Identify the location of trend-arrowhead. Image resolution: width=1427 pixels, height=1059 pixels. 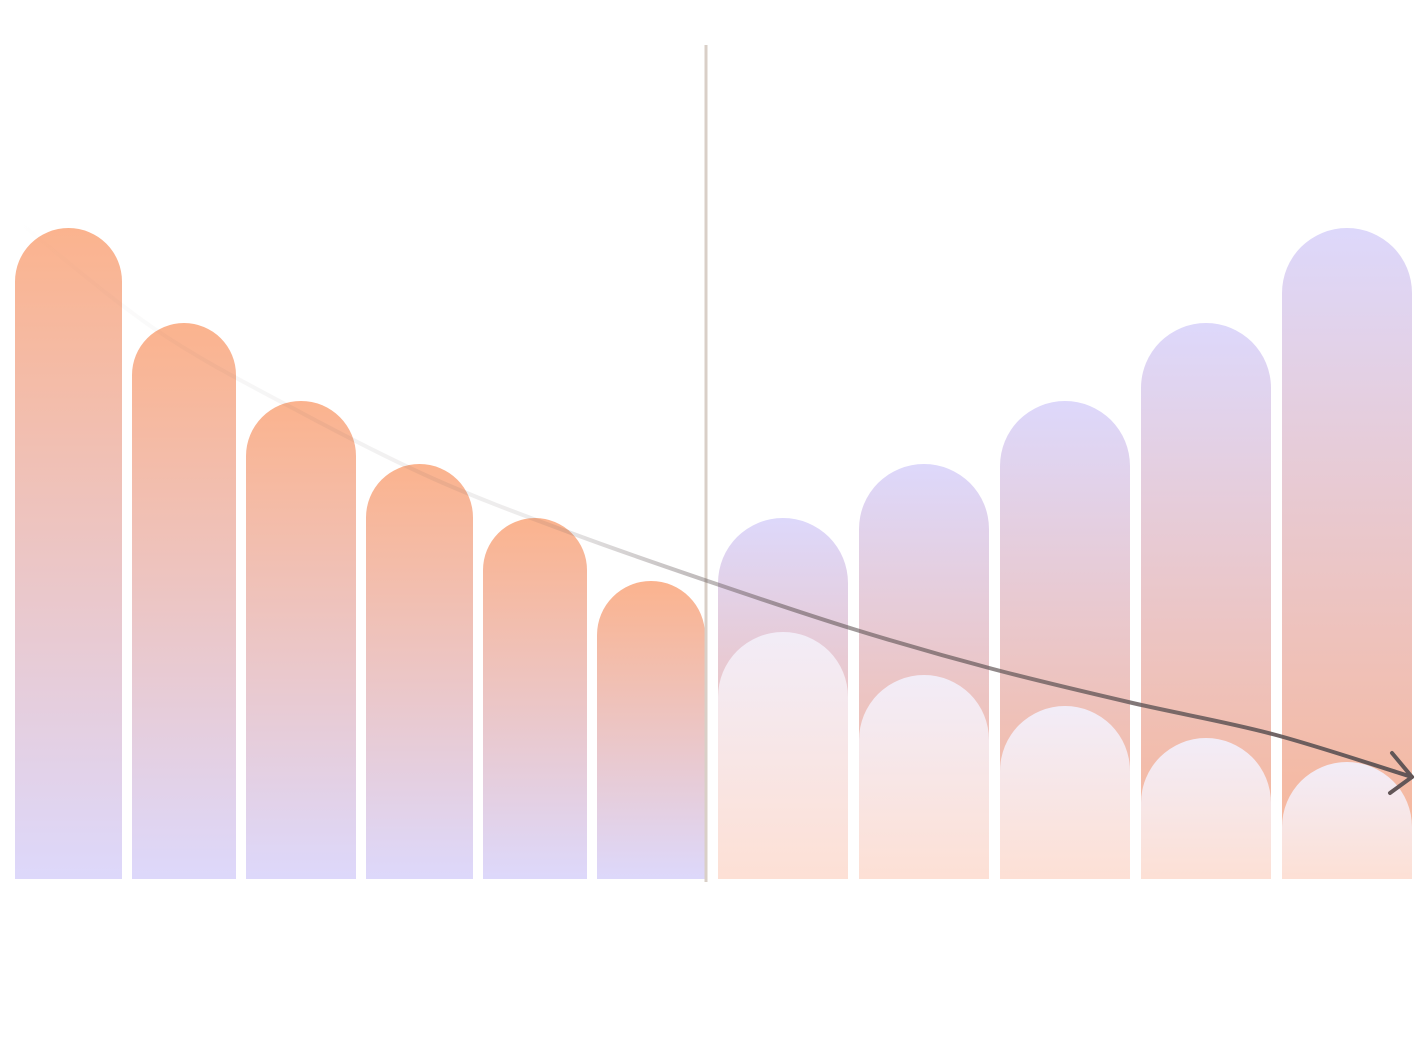
(1401, 773).